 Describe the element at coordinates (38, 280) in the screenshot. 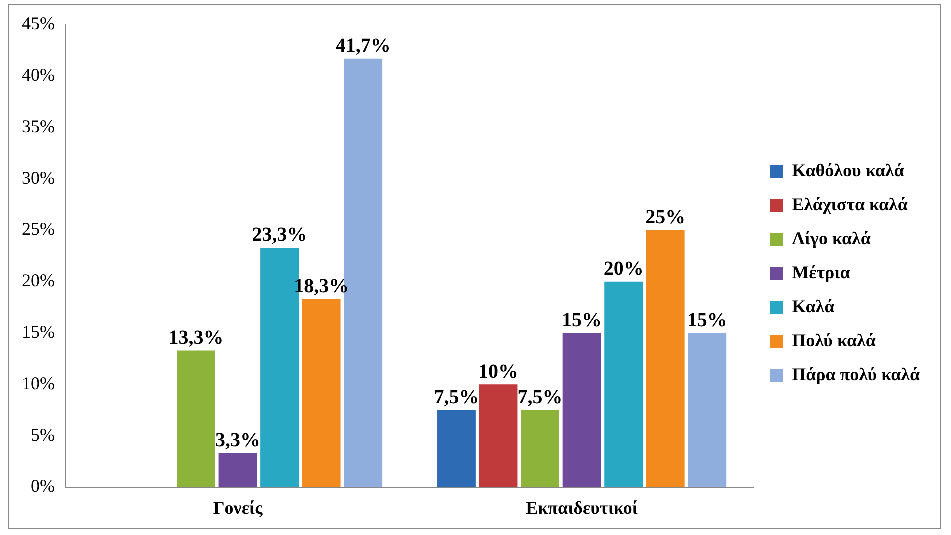

I see `y-tick-label: 20%` at that location.